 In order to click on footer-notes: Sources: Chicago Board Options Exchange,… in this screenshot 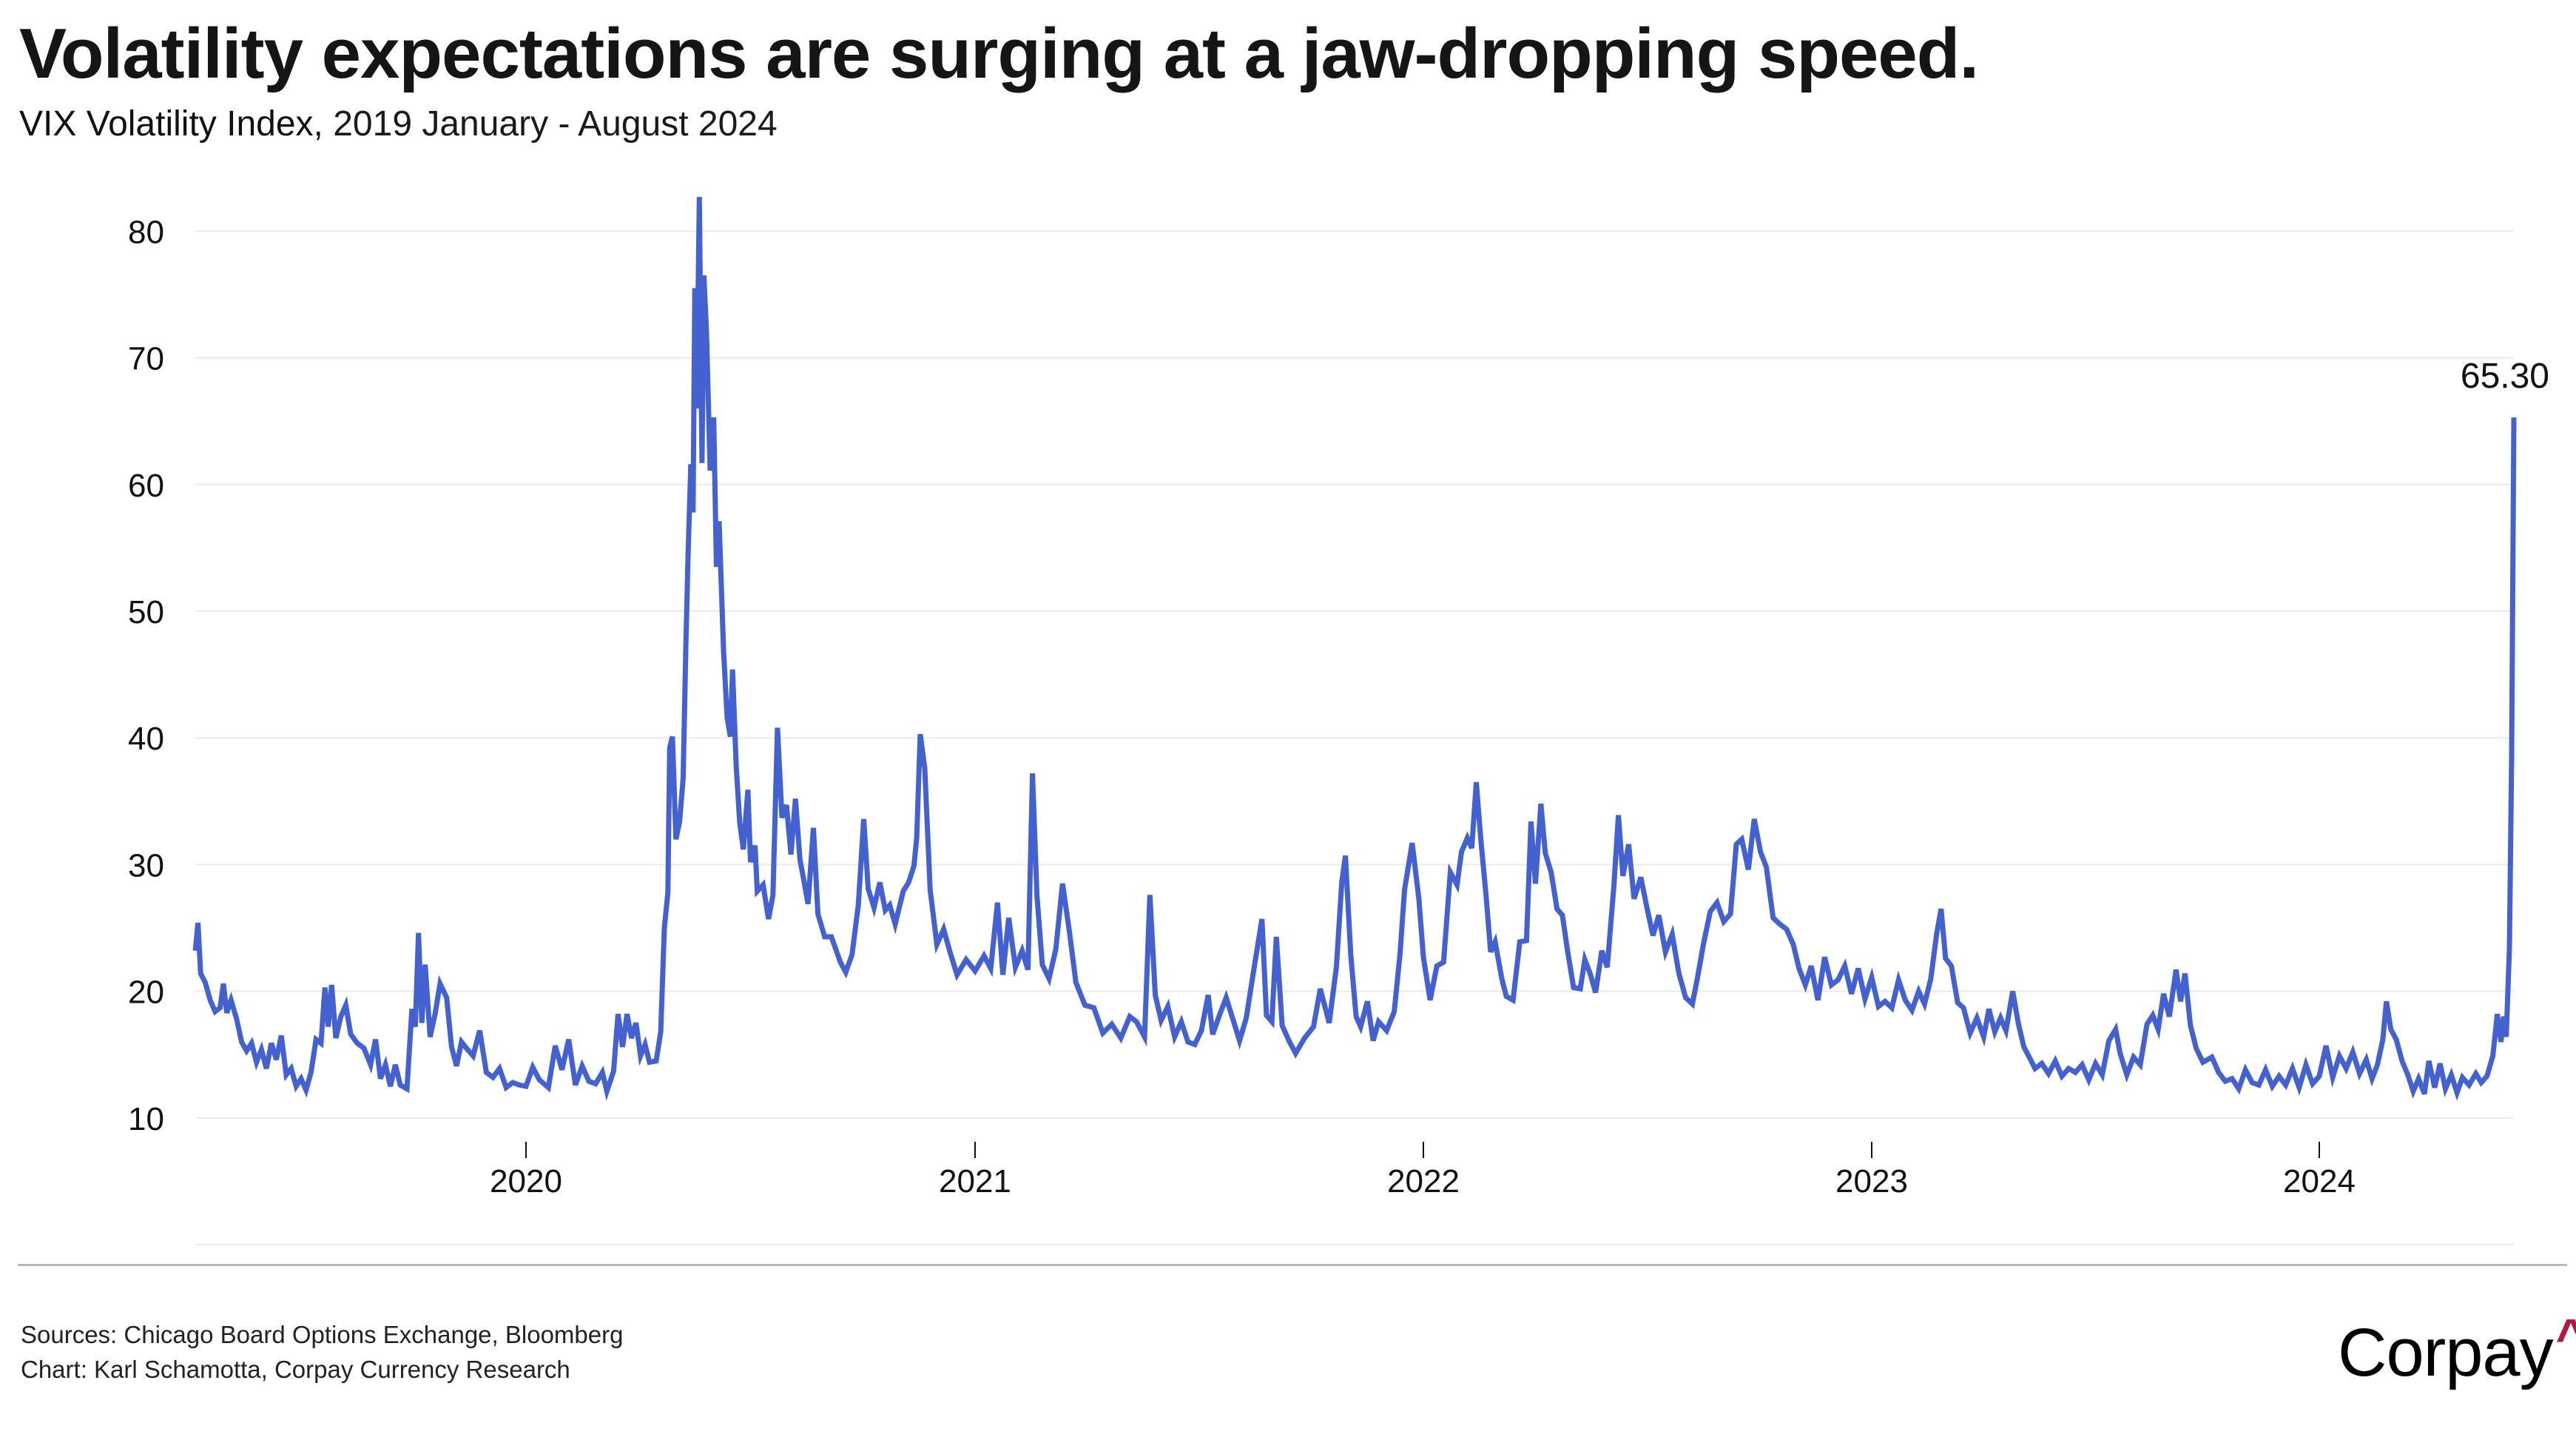, I will do `click(322, 1352)`.